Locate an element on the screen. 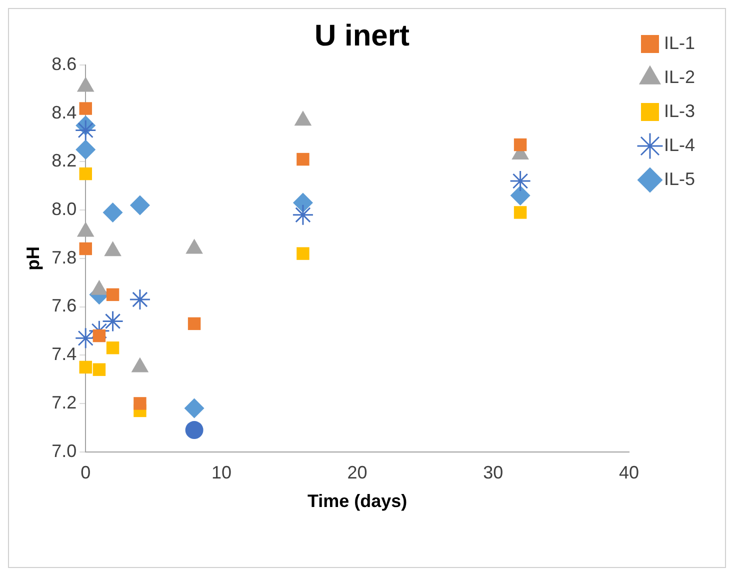  chart-title: U inert is located at coordinates (362, 35).